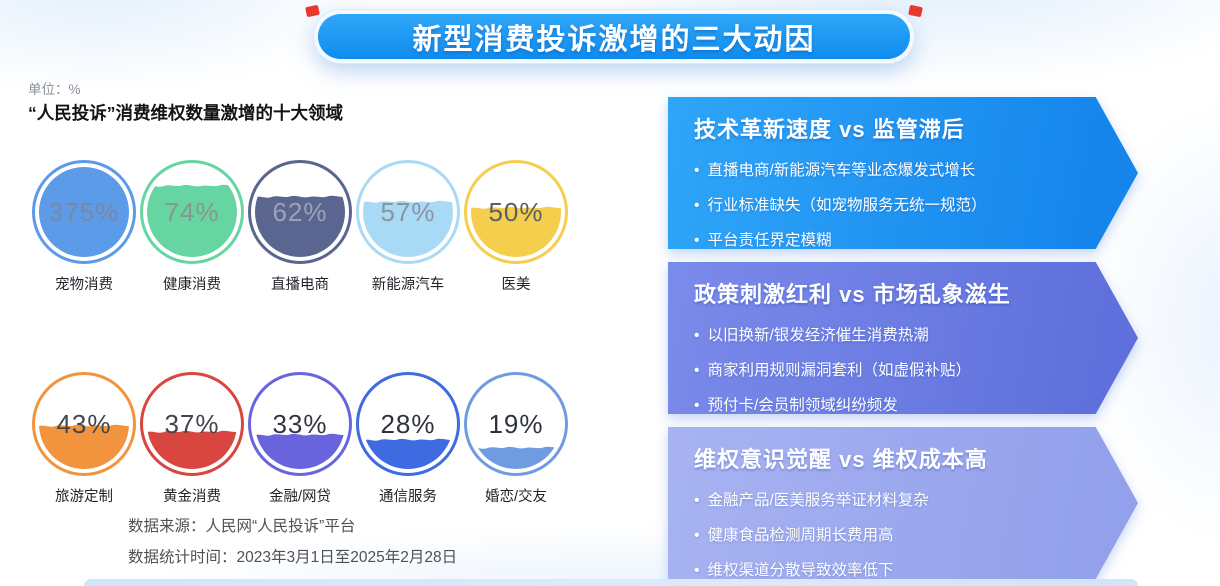 This screenshot has width=1220, height=586. I want to click on liquid-gauge: 62%, so click(300, 212).